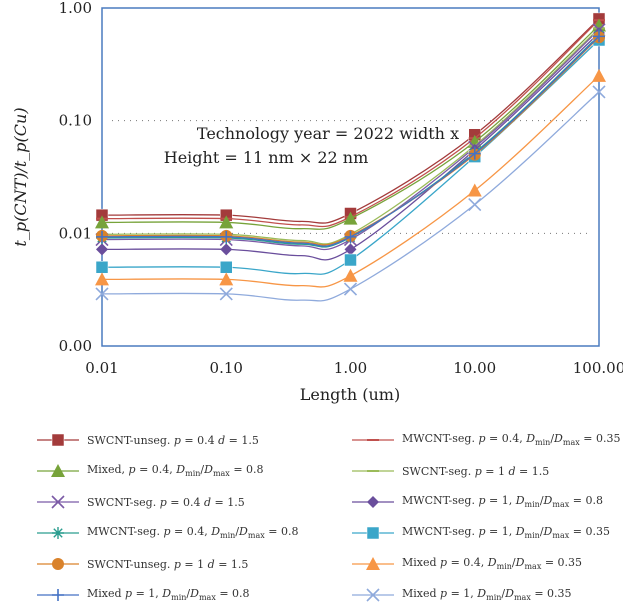  I want to click on legend-item: Mixed p = 0.4, Dmin/Dmax = 0.35, so click(466, 564).